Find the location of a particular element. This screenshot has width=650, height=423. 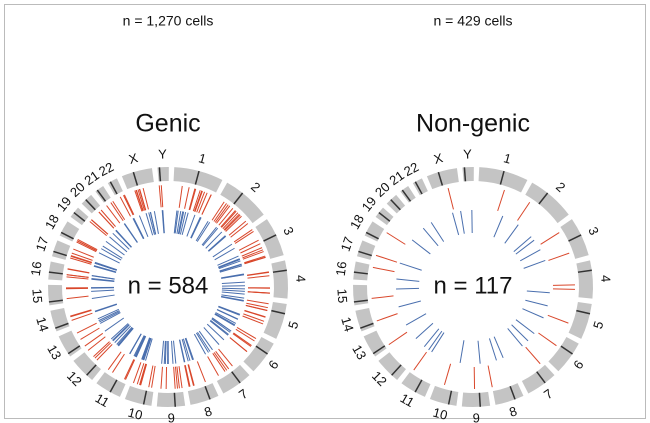

chromosome-label: 17 is located at coordinates (347, 244).